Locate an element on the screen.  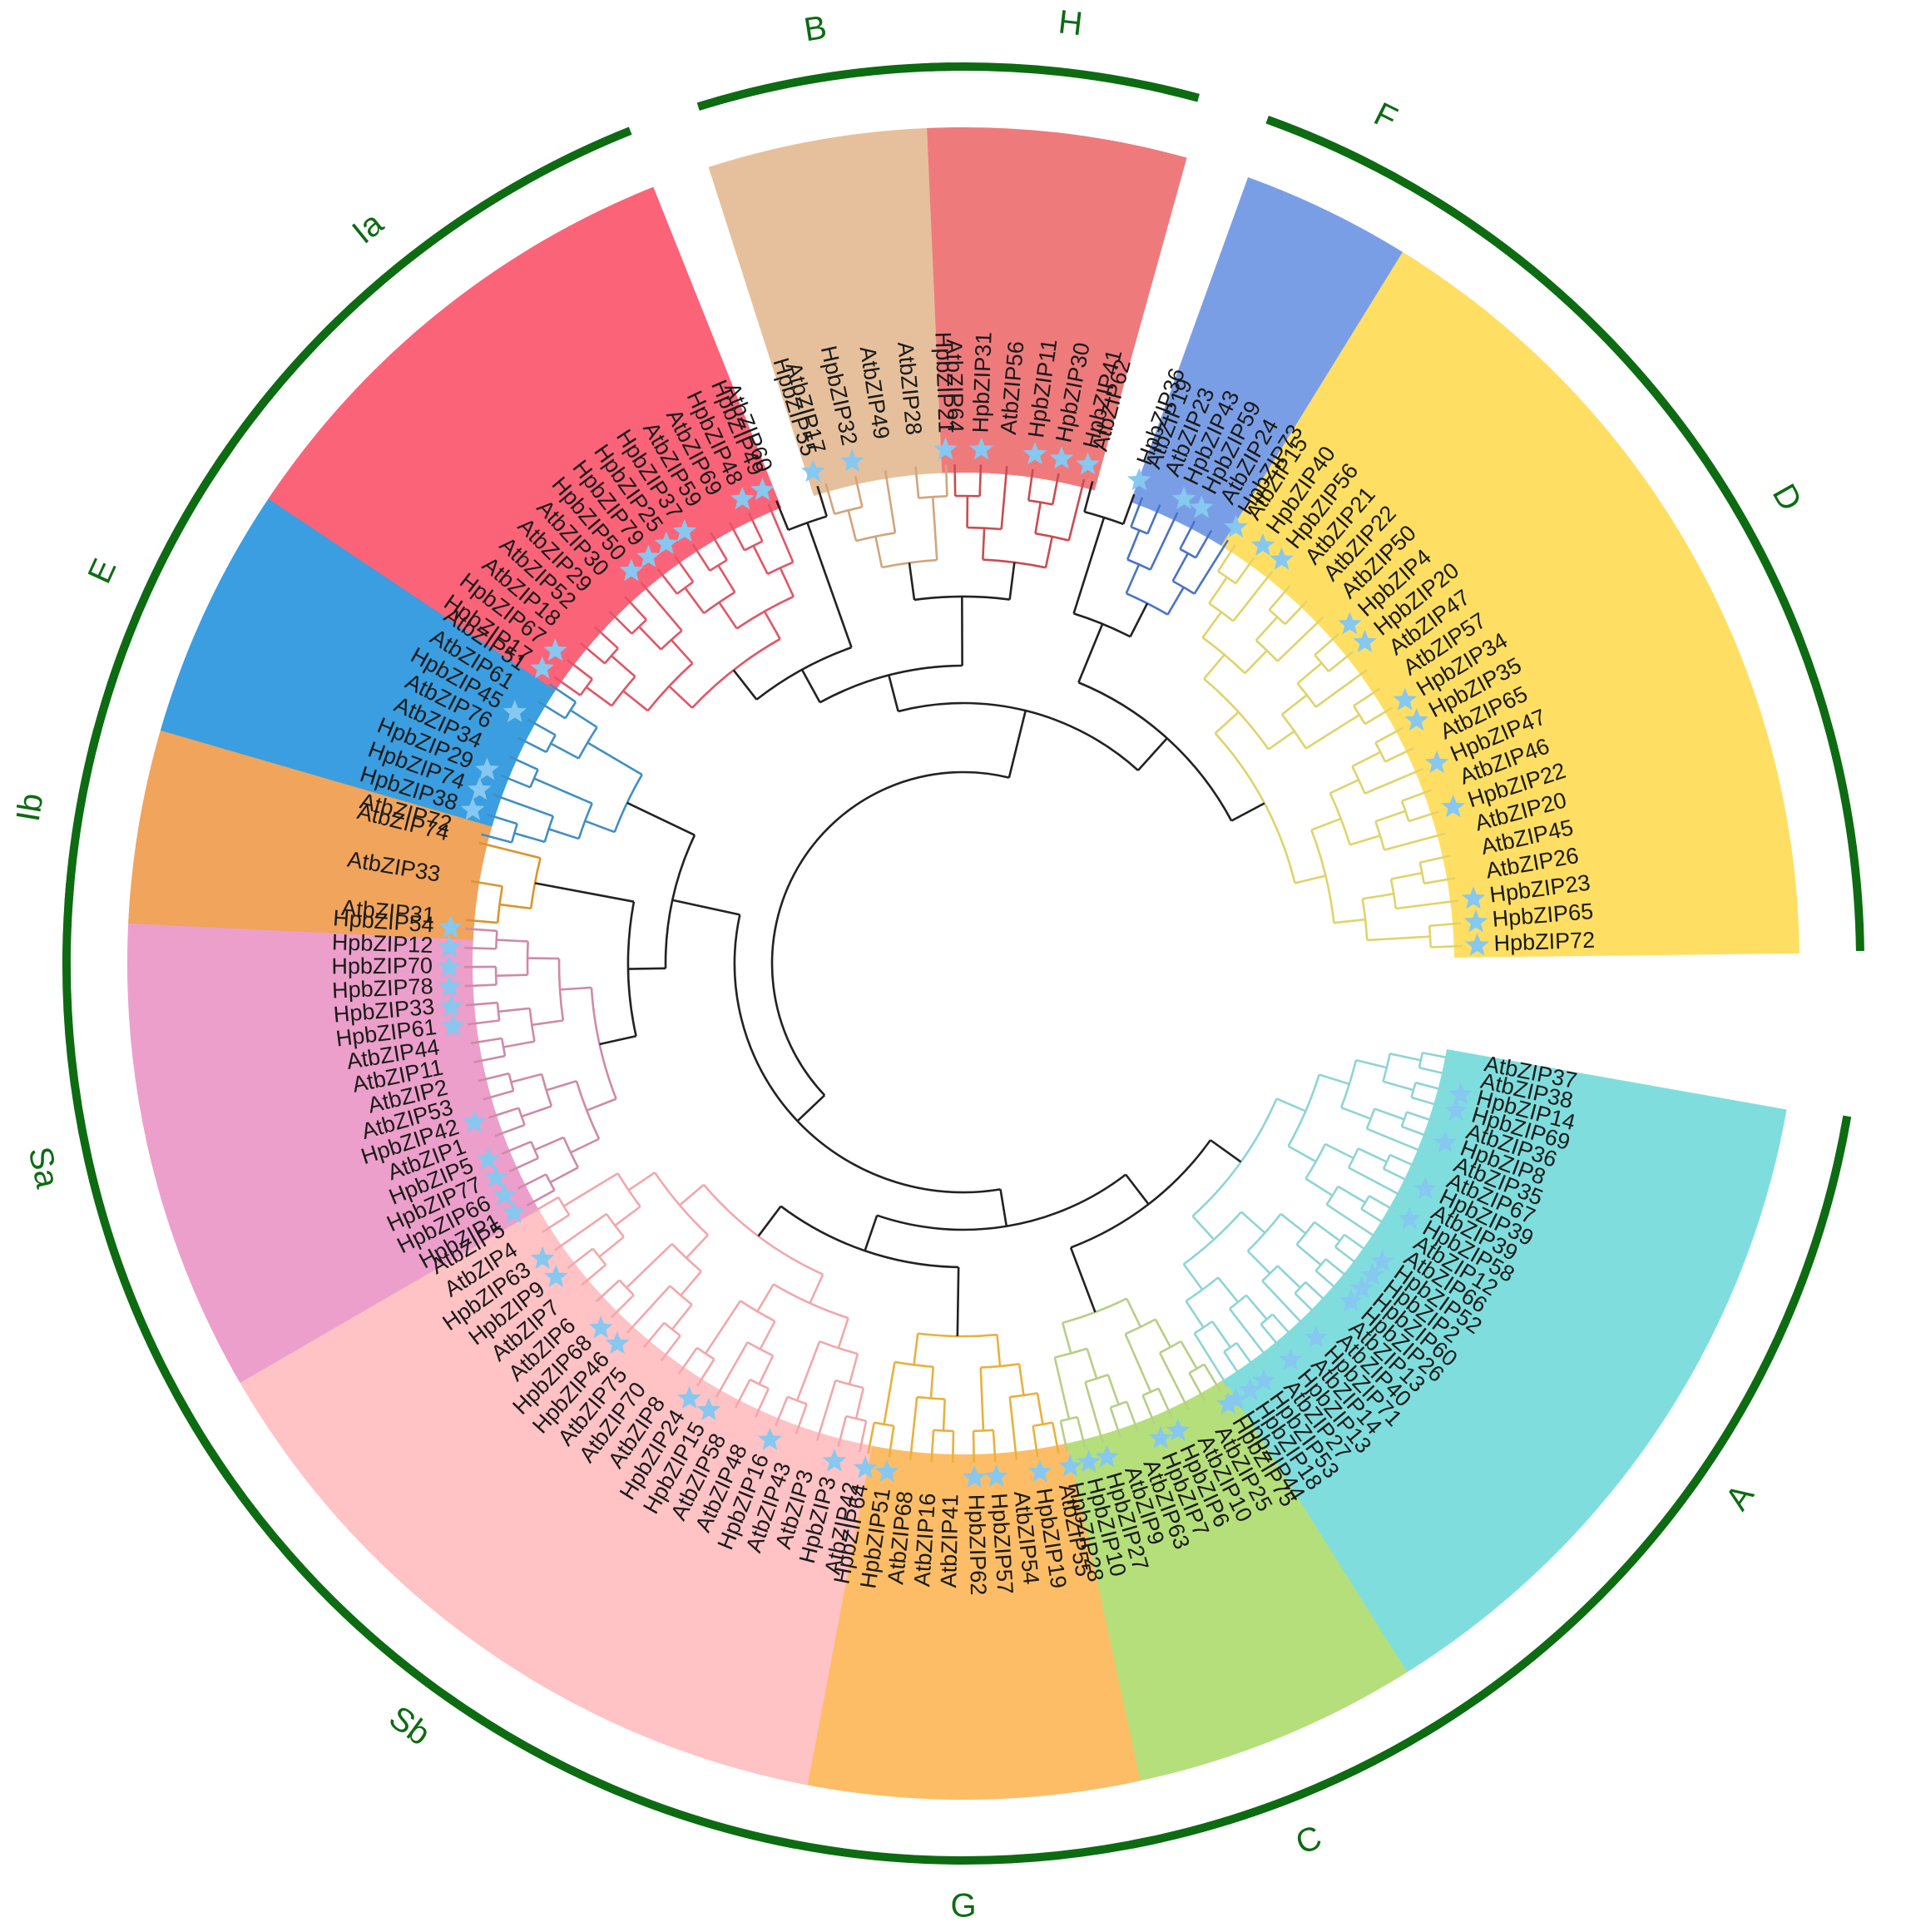
clade-label-F: F is located at coordinates (1386, 116).